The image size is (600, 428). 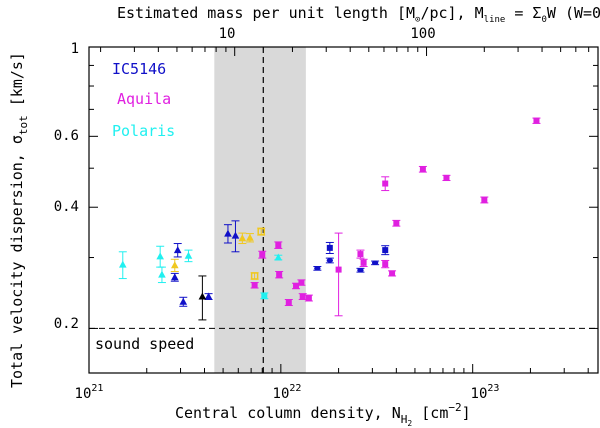 I want to click on sound-speed-label: sound speed, so click(x=144, y=344).